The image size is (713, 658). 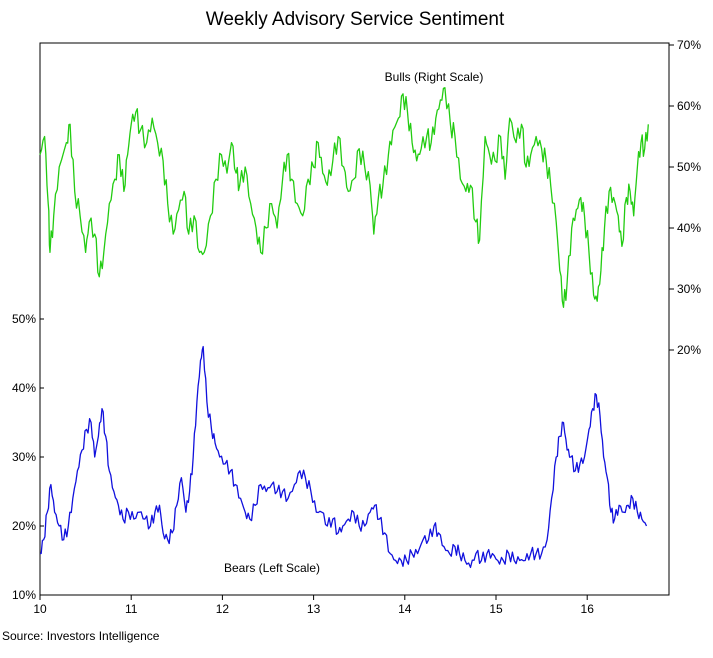 I want to click on x-axis: 10 11 12 13 14 15 16, so click(x=313, y=605).